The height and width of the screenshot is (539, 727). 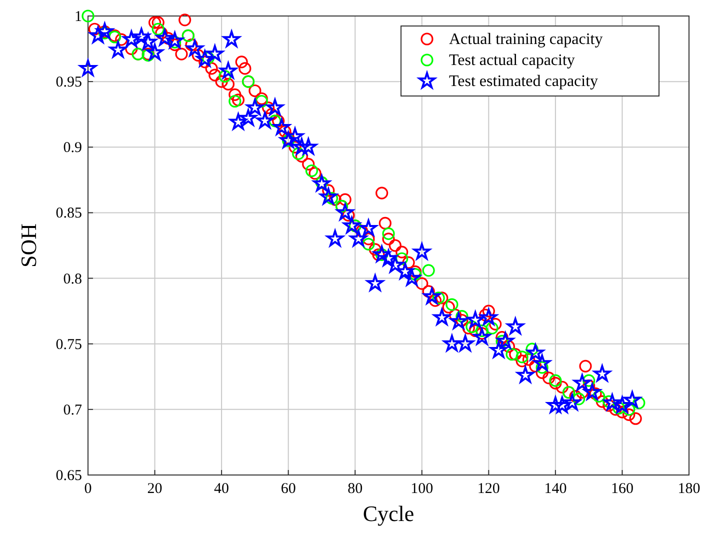 I want to click on x-tick-label: 140, so click(x=555, y=489).